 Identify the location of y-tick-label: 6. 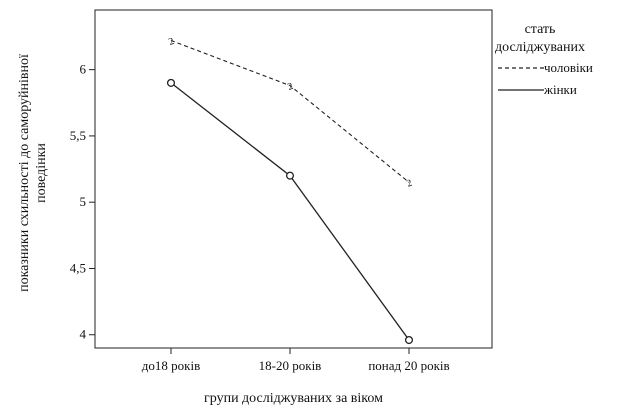
(83, 69).